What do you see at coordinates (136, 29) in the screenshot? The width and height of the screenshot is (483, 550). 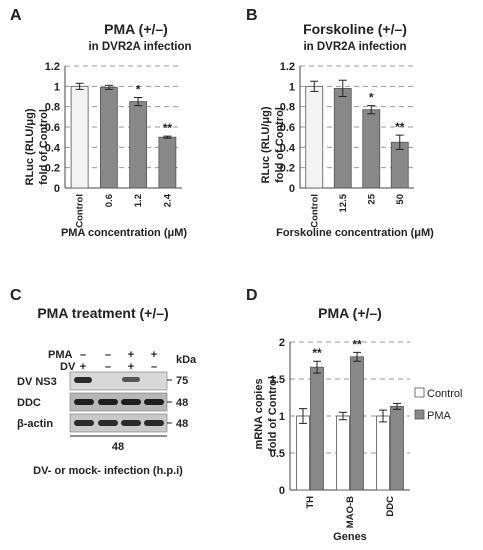 I see `chart-a-title: PMA (+/–)` at bounding box center [136, 29].